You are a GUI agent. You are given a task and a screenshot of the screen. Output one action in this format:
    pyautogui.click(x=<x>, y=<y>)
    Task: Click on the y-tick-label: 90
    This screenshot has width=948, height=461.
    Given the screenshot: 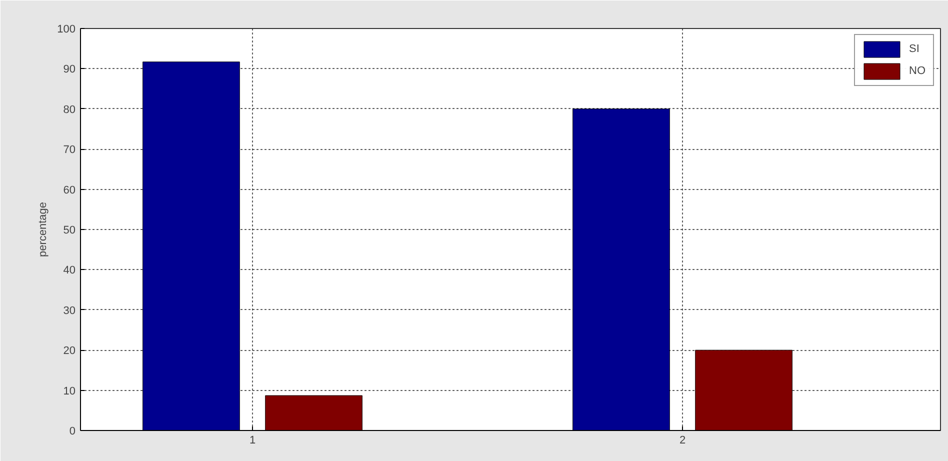 What is the action you would take?
    pyautogui.click(x=69, y=70)
    